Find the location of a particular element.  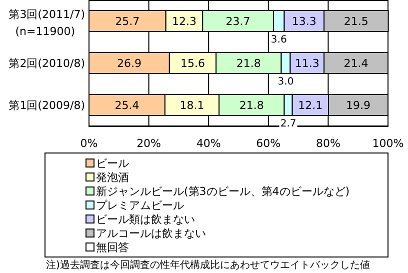

data-label: 12.1 is located at coordinates (310, 105).